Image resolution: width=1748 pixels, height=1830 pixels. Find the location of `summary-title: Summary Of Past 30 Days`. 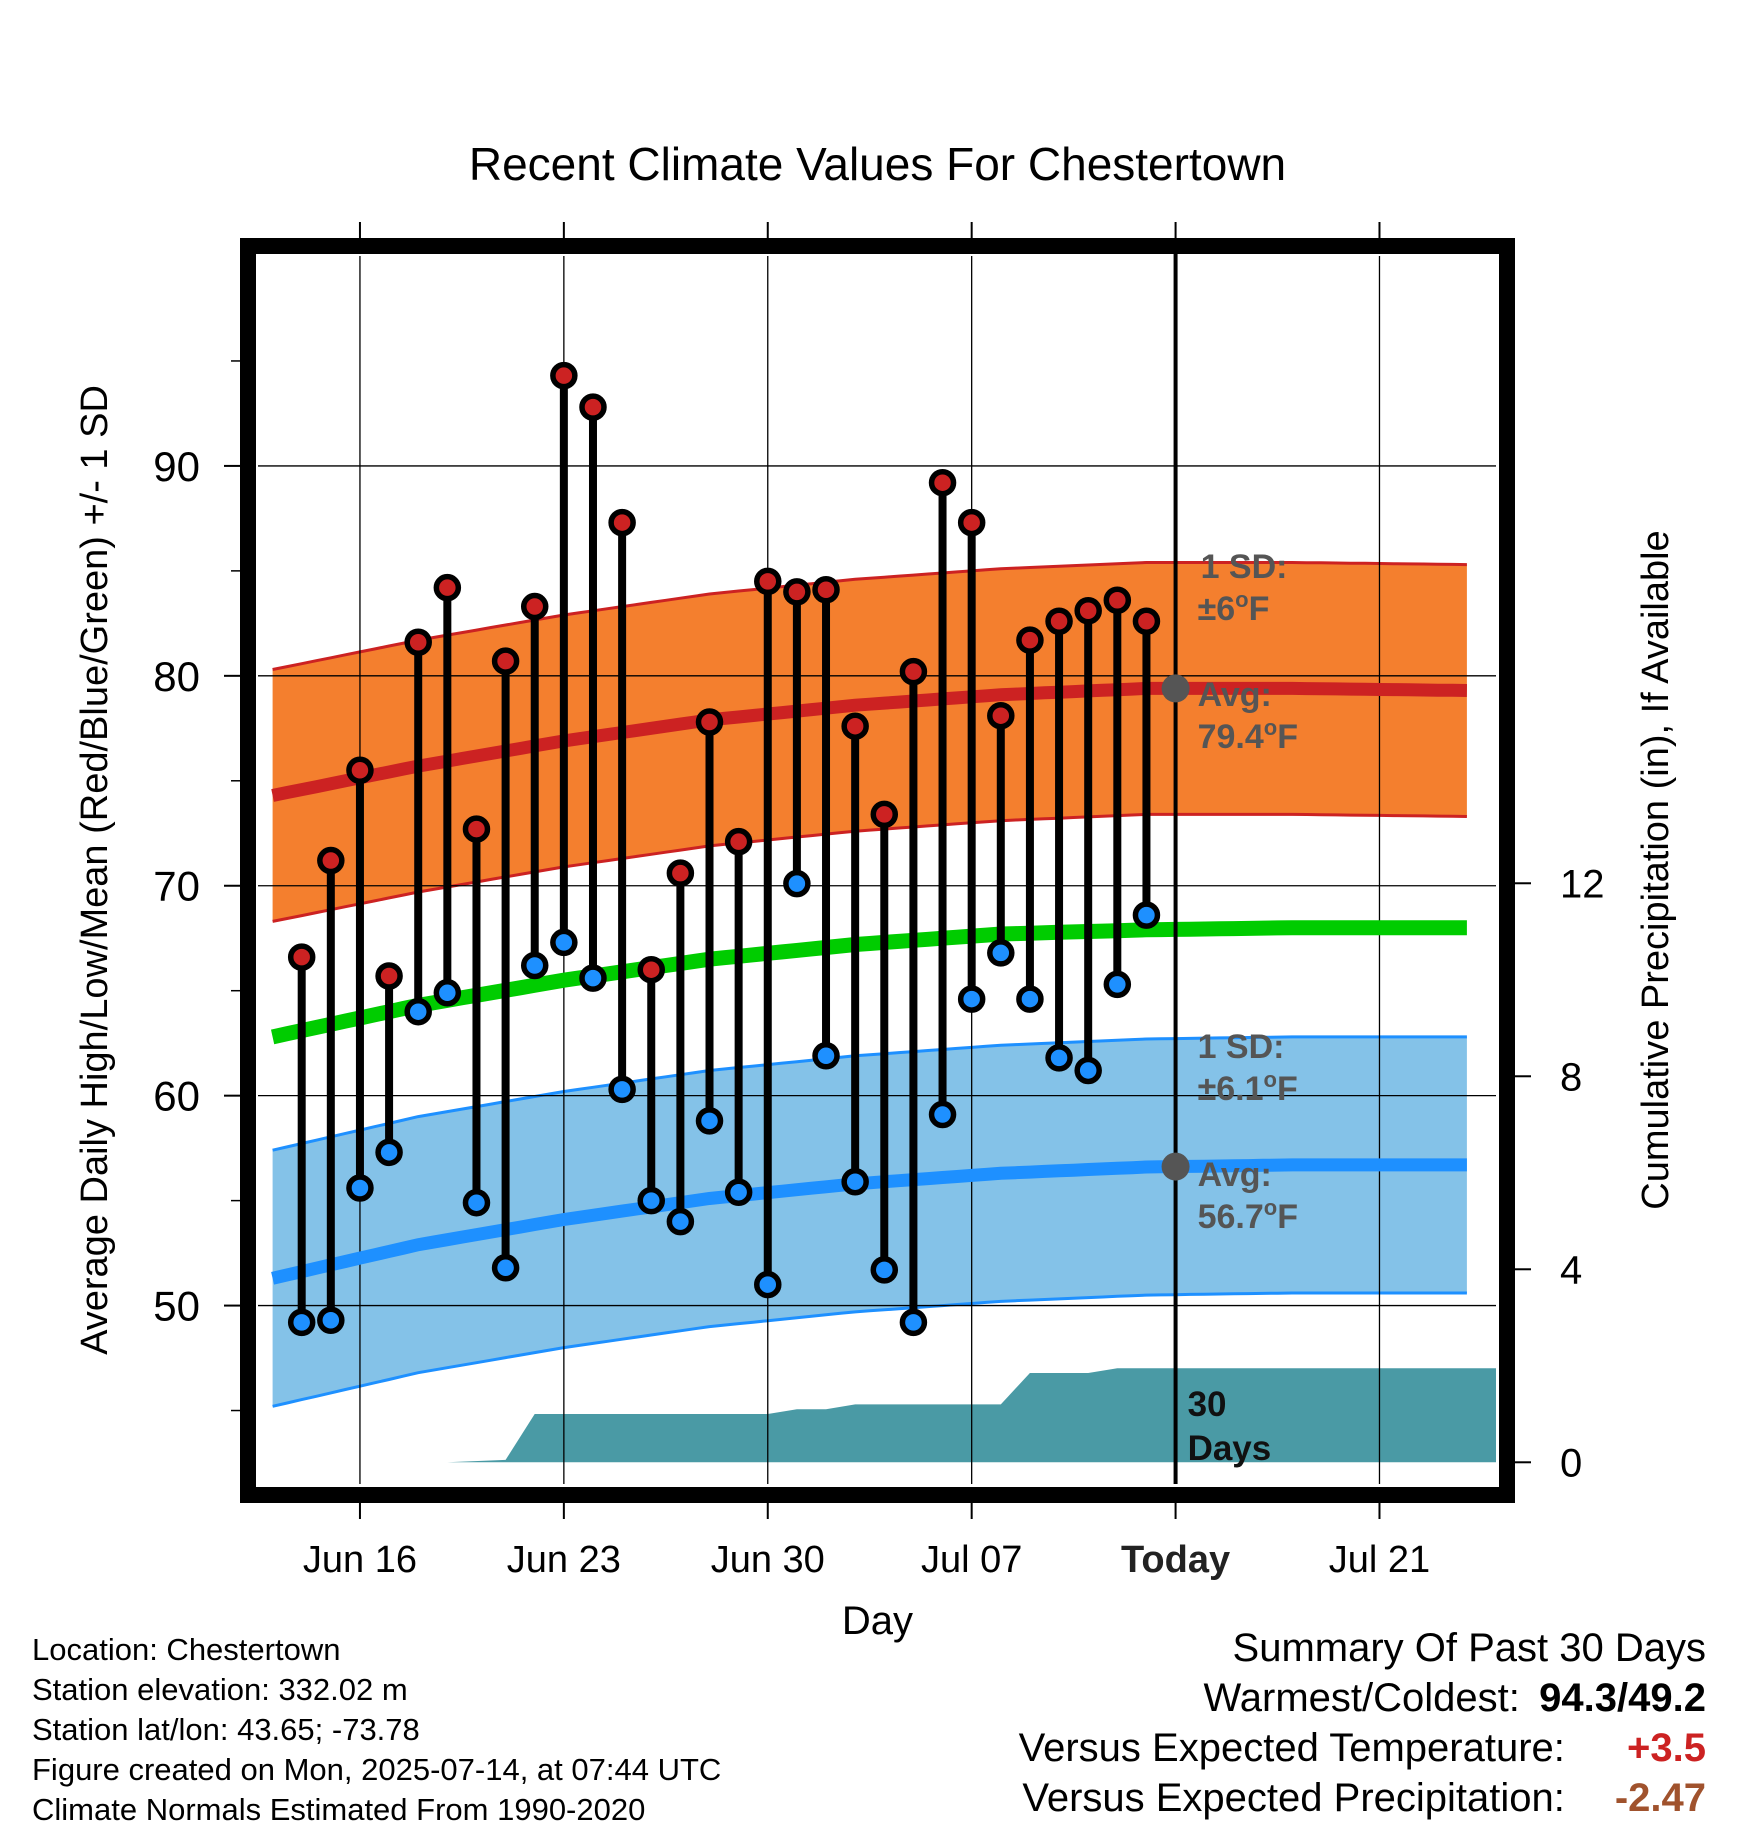

summary-title: Summary Of Past 30 Days is located at coordinates (1469, 1648).